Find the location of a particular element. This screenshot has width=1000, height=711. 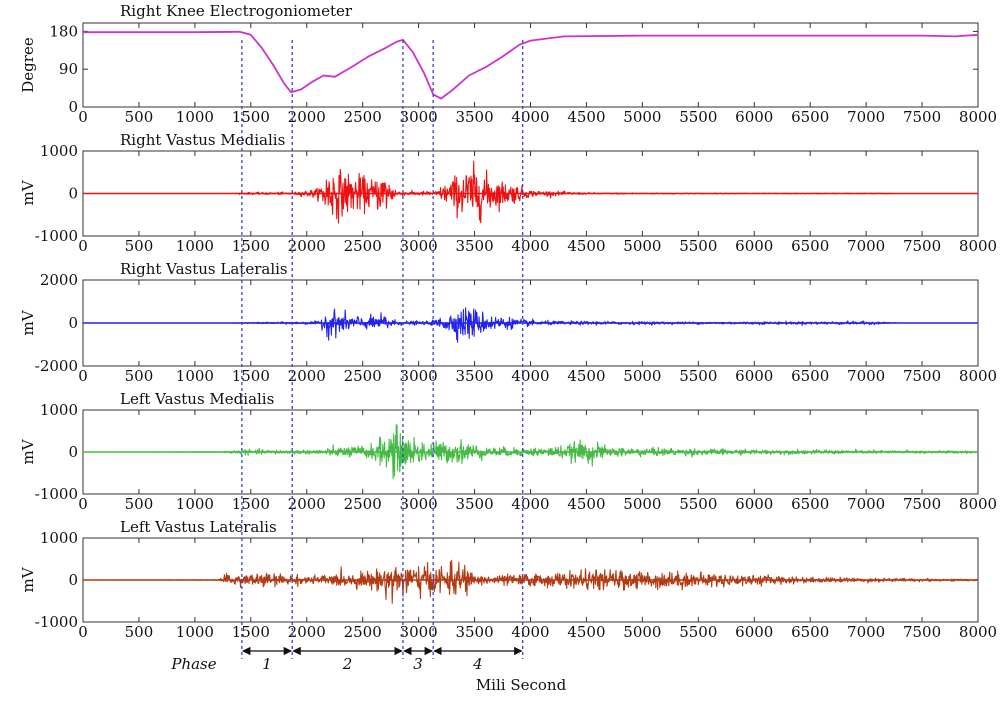

y-tick-label: -2000 is located at coordinates (56, 366).